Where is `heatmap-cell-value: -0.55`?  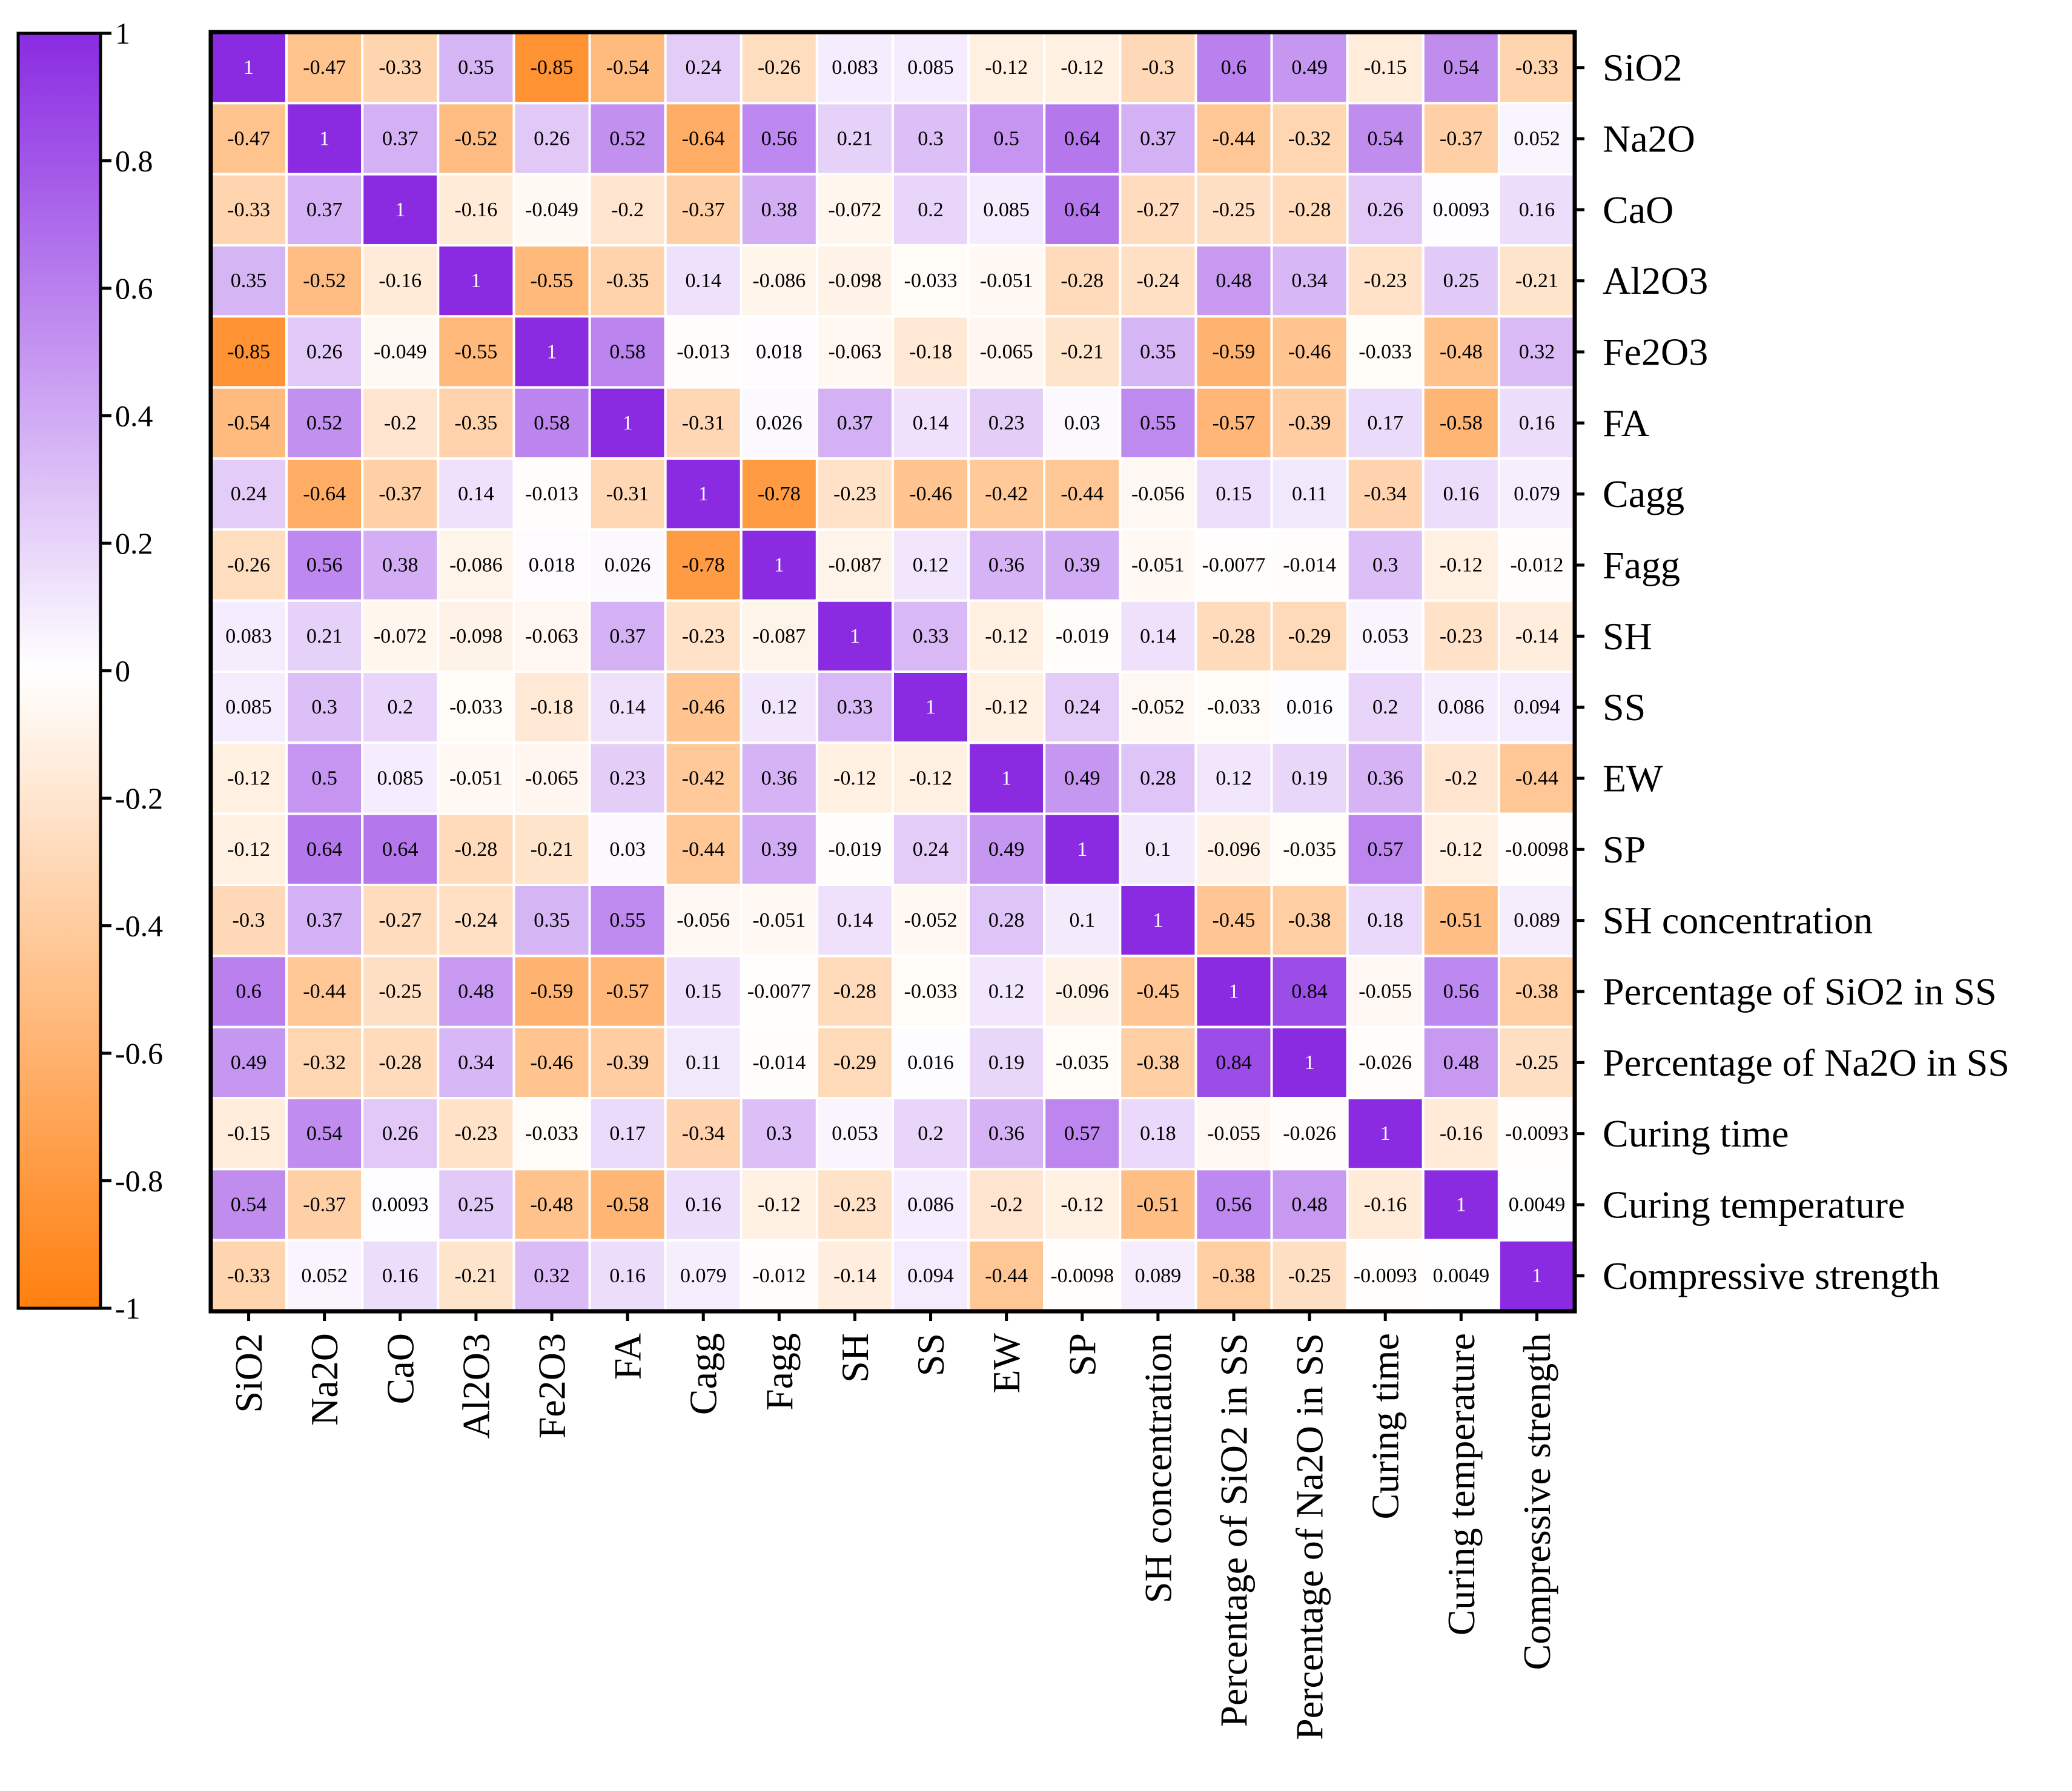 heatmap-cell-value: -0.55 is located at coordinates (552, 281).